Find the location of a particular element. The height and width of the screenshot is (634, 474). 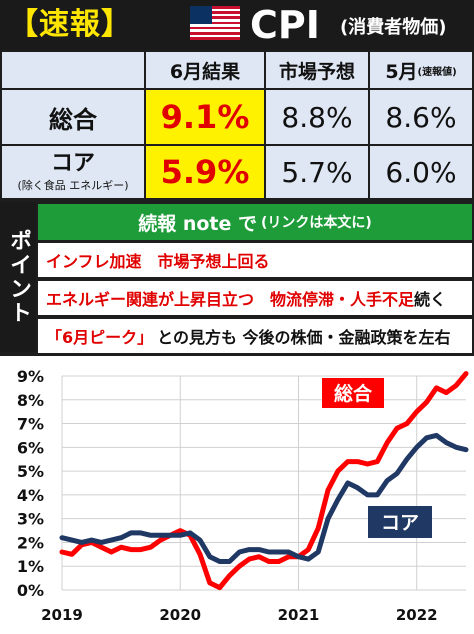

col-header-forecast: 市場予想 is located at coordinates (317, 70).